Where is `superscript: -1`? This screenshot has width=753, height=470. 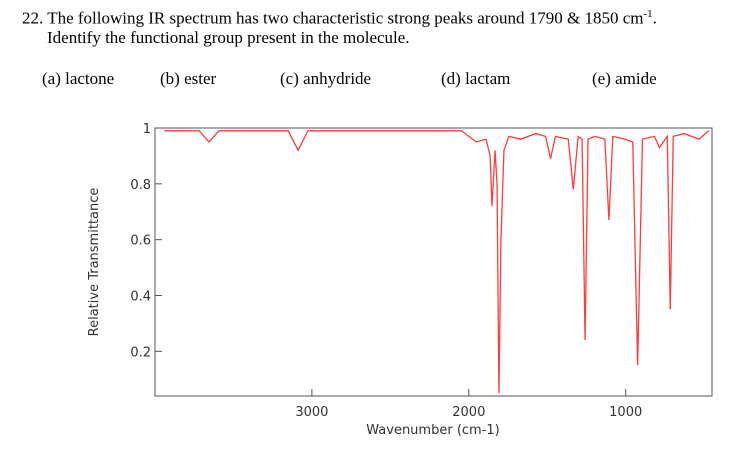
superscript: -1 is located at coordinates (648, 14).